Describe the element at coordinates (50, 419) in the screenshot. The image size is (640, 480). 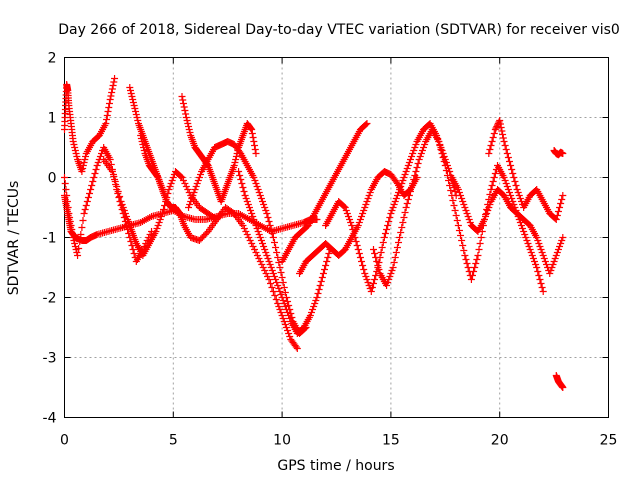
I see `y-tick-label: -4` at that location.